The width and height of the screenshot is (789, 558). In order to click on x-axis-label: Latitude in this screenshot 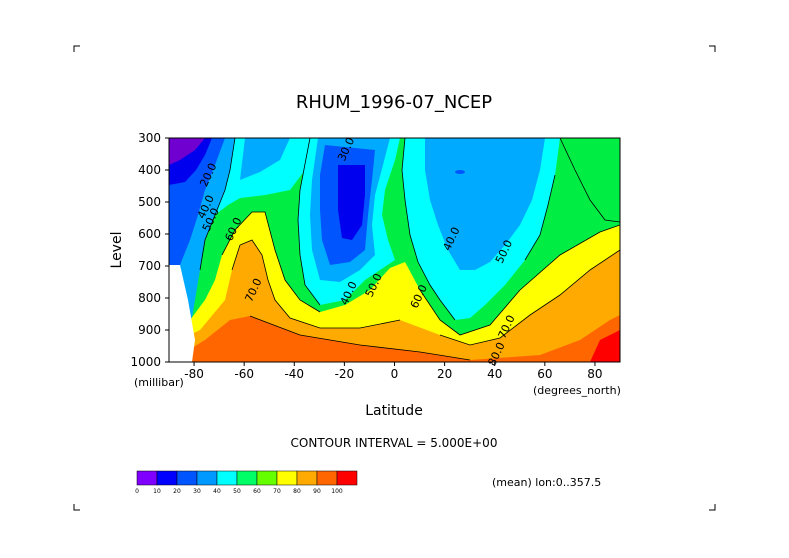, I will do `click(394, 411)`.